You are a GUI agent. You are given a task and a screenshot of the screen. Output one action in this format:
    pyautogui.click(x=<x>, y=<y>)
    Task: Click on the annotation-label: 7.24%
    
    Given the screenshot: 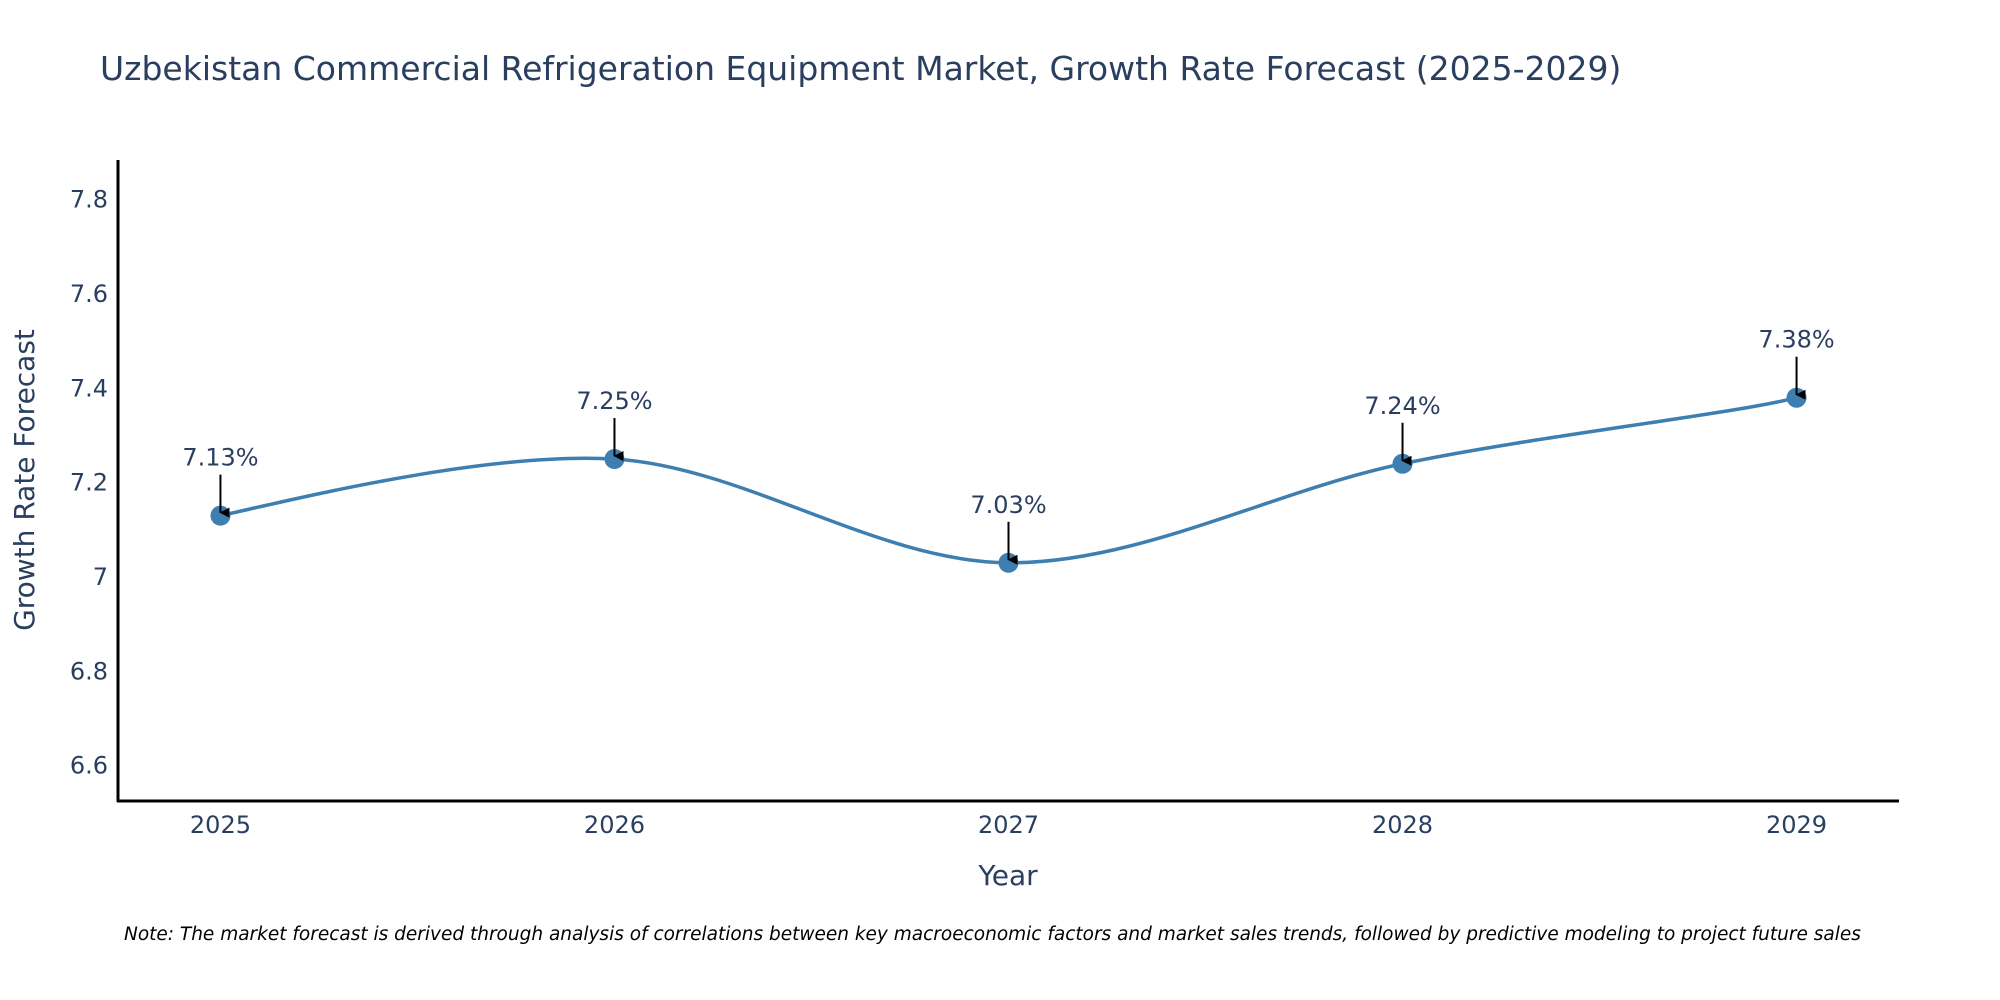 What is the action you would take?
    pyautogui.click(x=1402, y=406)
    